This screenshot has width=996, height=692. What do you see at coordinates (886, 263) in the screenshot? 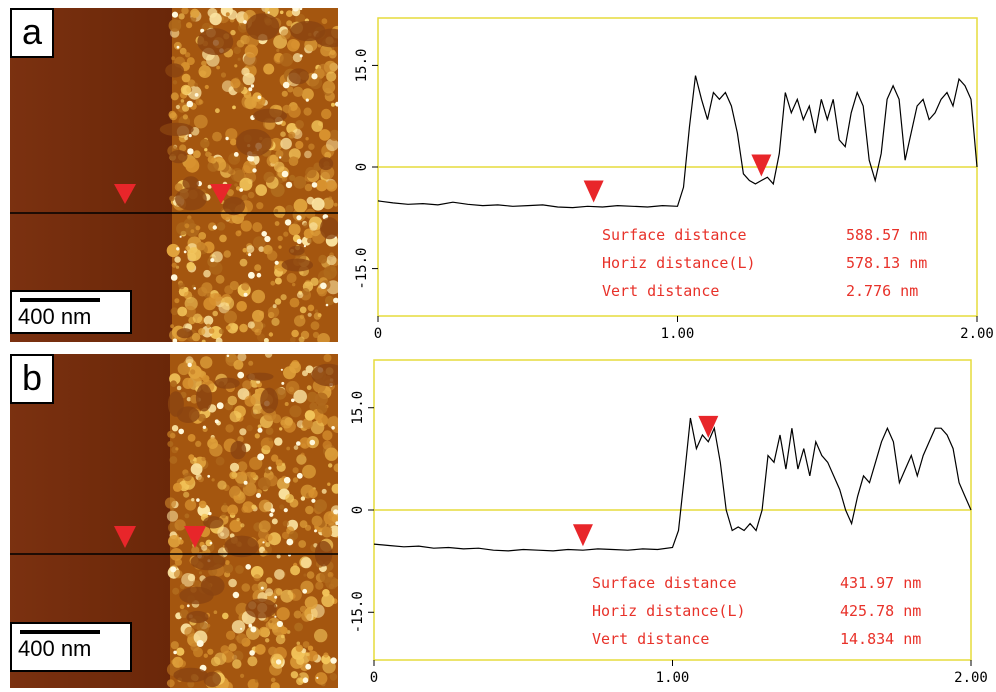
I see `measurement-value: 578.13 nm` at bounding box center [886, 263].